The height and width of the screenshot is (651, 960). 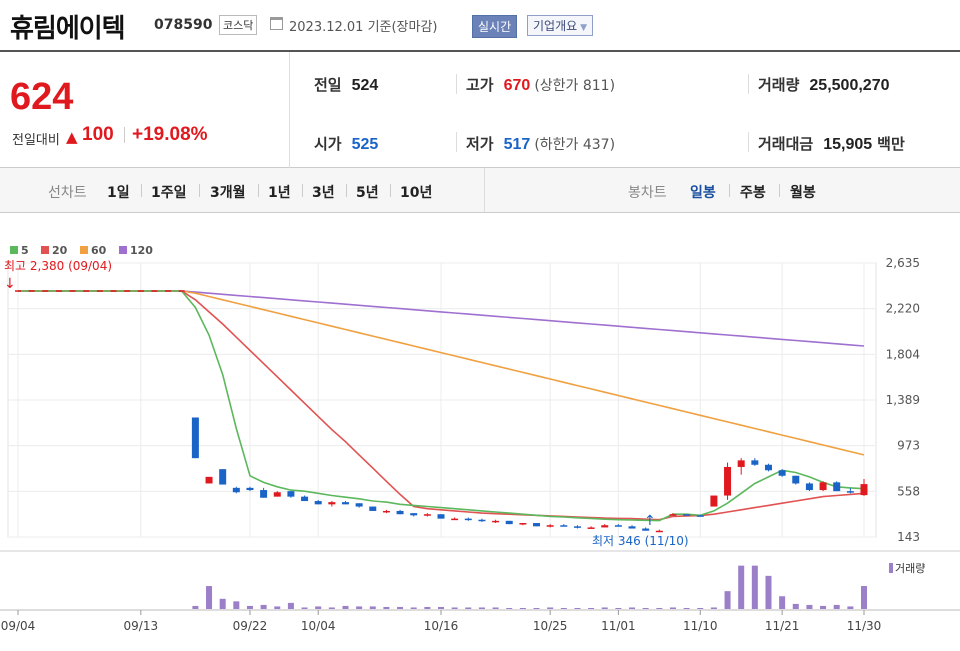 What do you see at coordinates (365, 144) in the screenshot?
I see `open-value: 525` at bounding box center [365, 144].